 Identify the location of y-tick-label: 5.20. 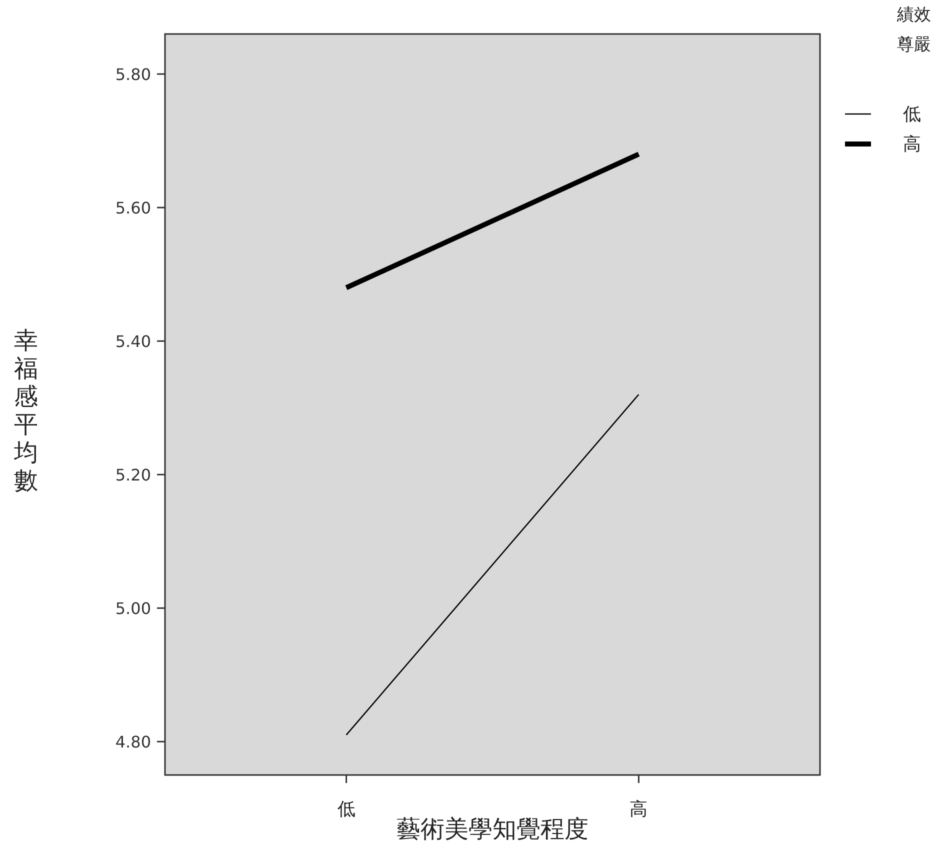
(133, 475).